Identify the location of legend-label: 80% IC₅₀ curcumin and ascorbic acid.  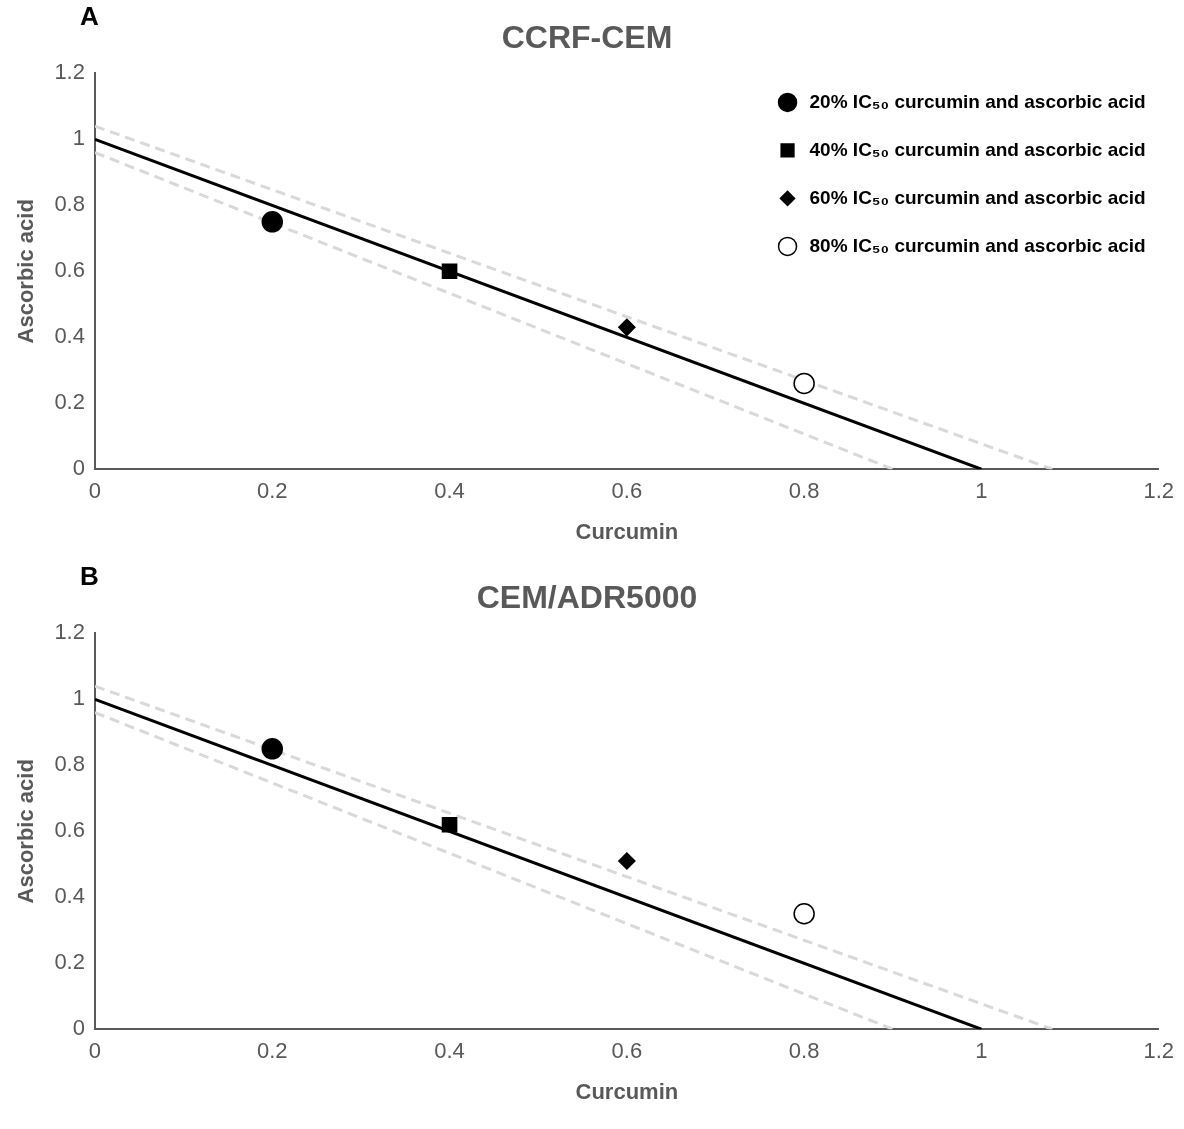
(977, 245).